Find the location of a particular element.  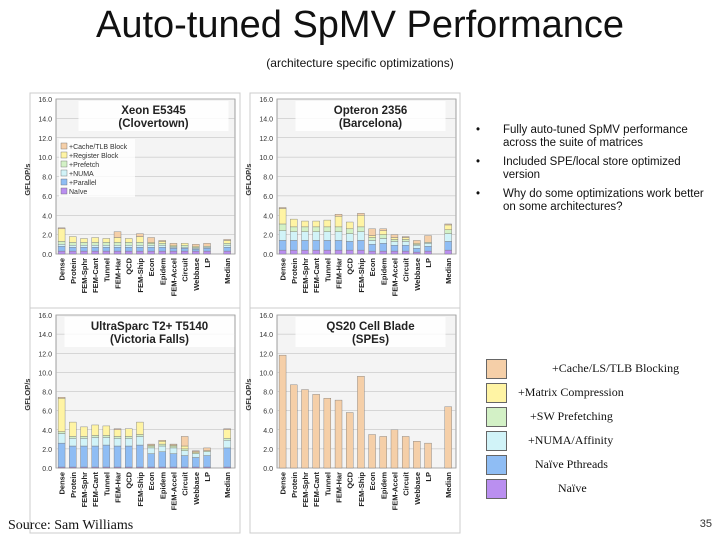

x-tick-label: FEM-Har is located at coordinates (339, 273).